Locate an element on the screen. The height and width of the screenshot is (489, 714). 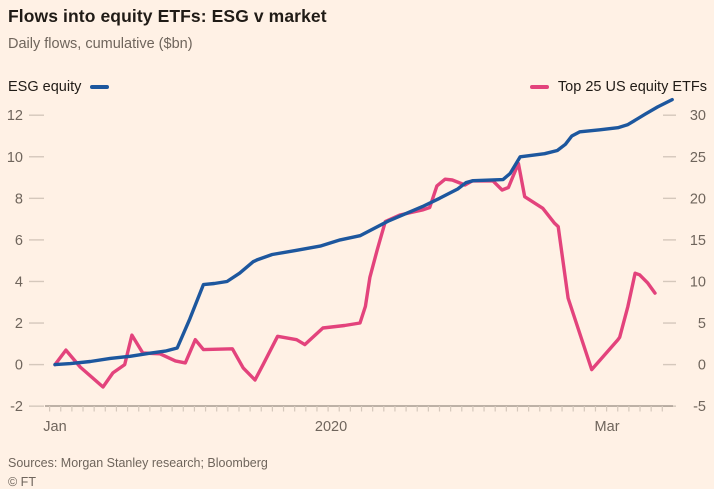
ft-credit: © FT is located at coordinates (22, 482).